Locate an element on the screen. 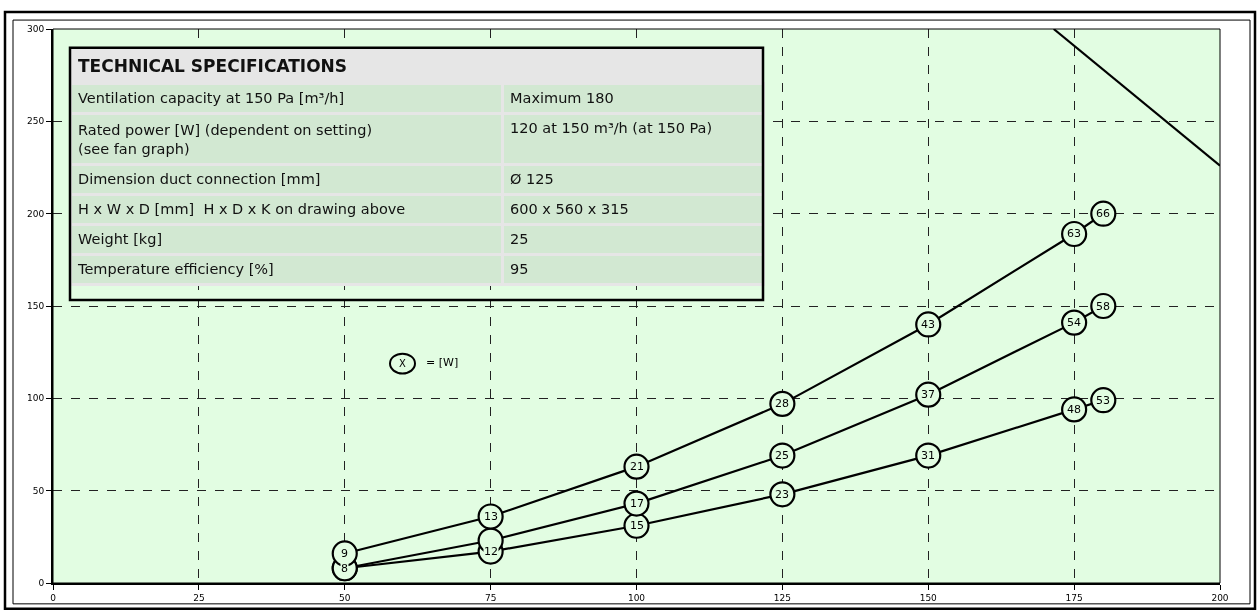 The width and height of the screenshot is (1257, 615). x-tick-label: 175 is located at coordinates (1074, 597).